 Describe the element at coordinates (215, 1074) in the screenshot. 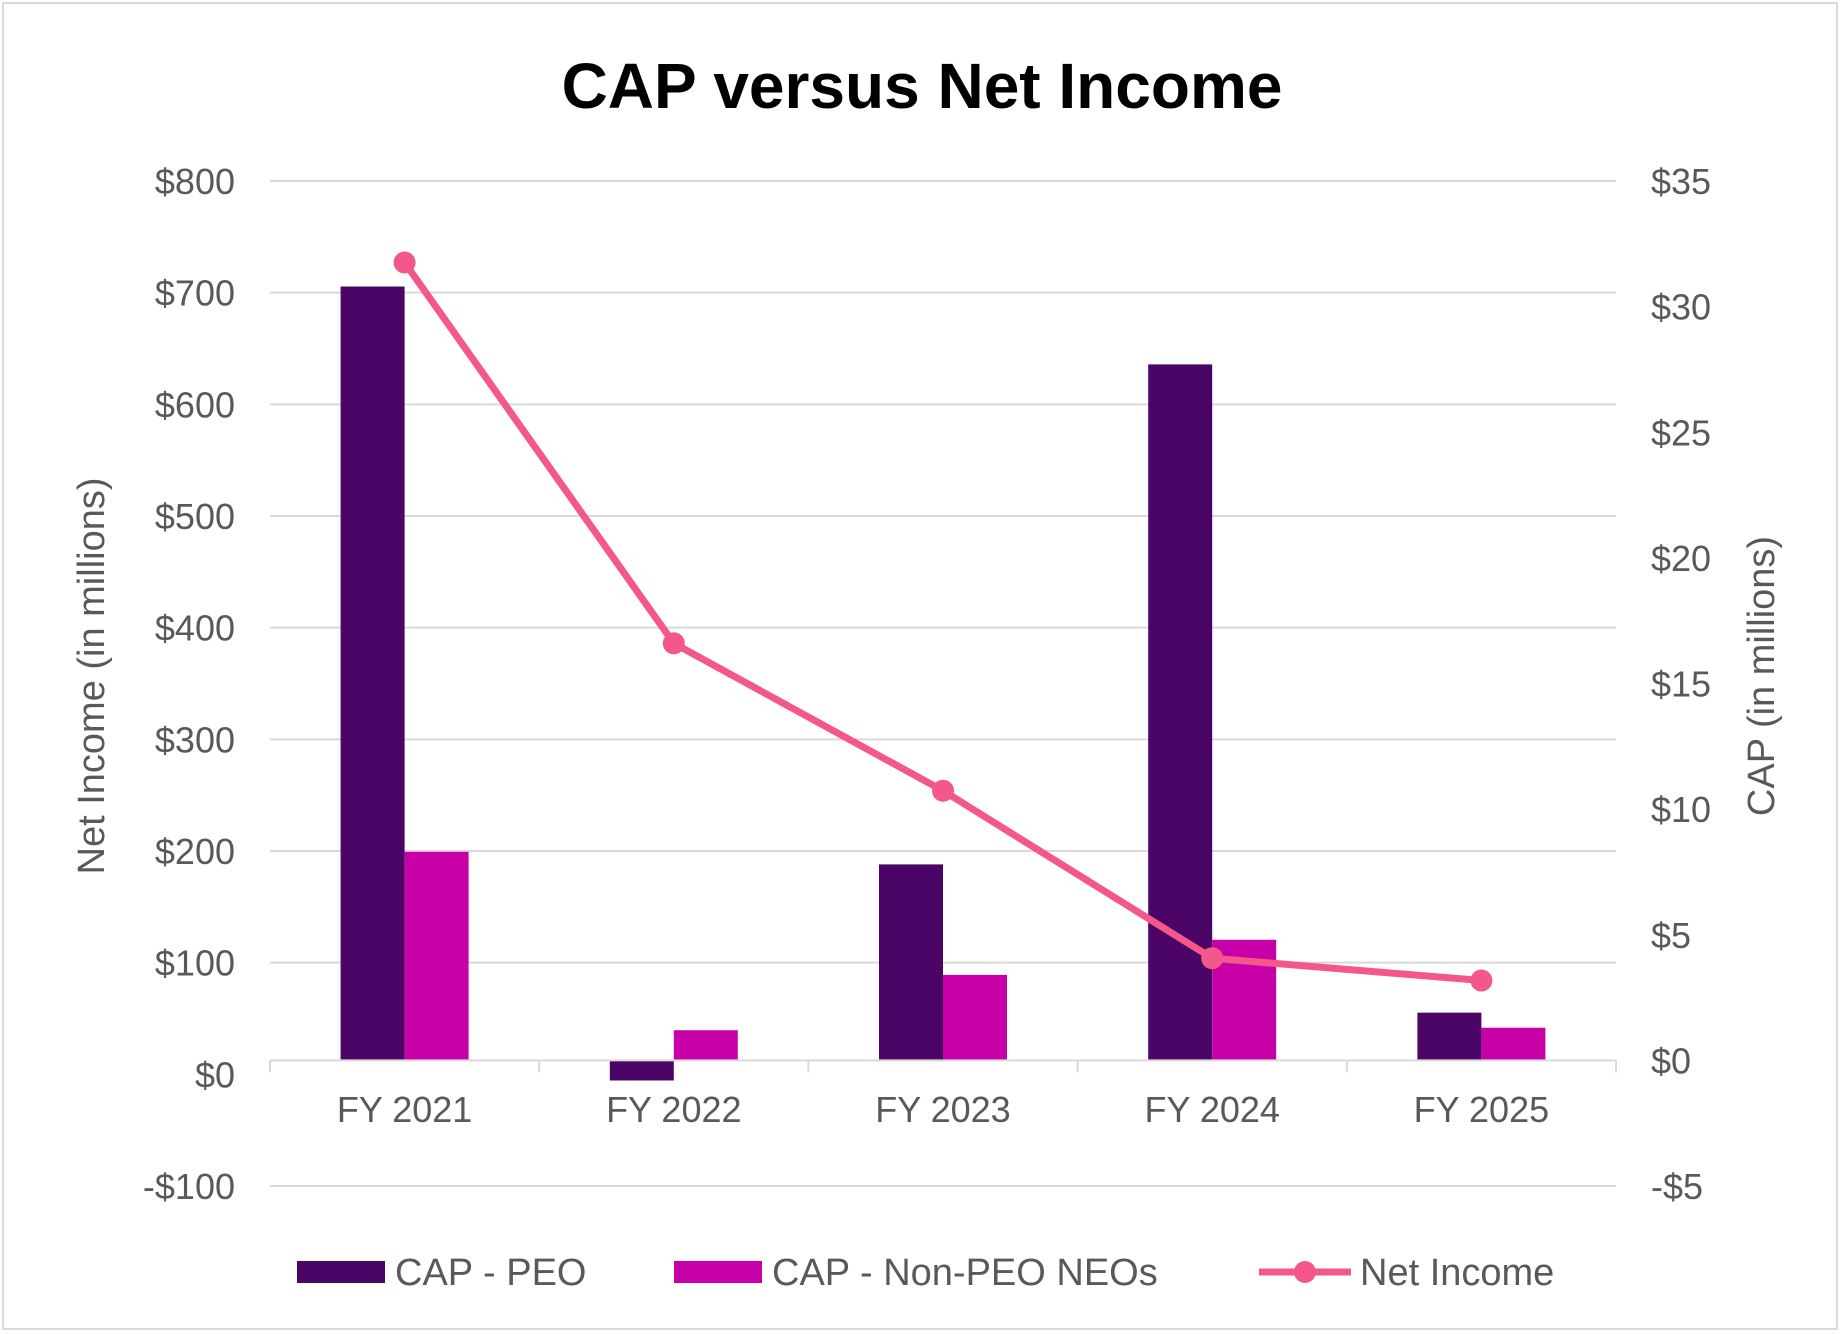

I see `y-left-tick-label: $0` at that location.